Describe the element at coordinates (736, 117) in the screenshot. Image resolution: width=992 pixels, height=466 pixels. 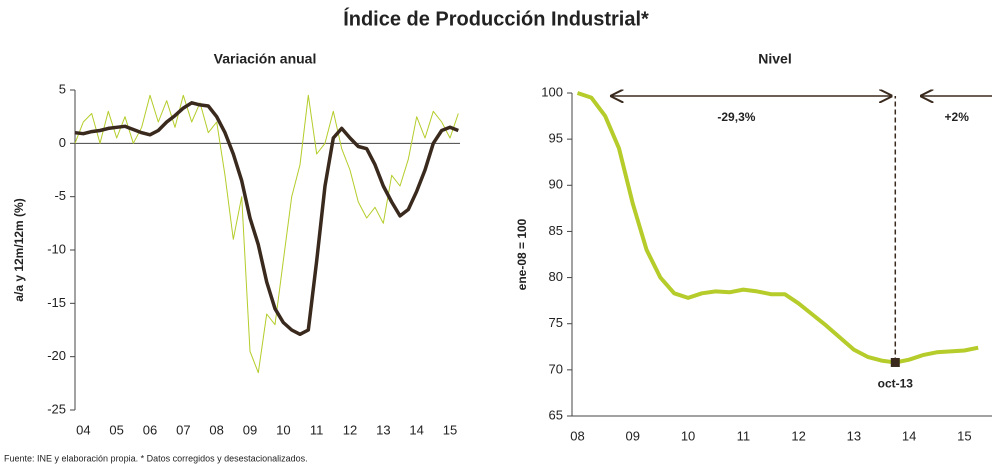
I see `annotation: -29,3%` at that location.